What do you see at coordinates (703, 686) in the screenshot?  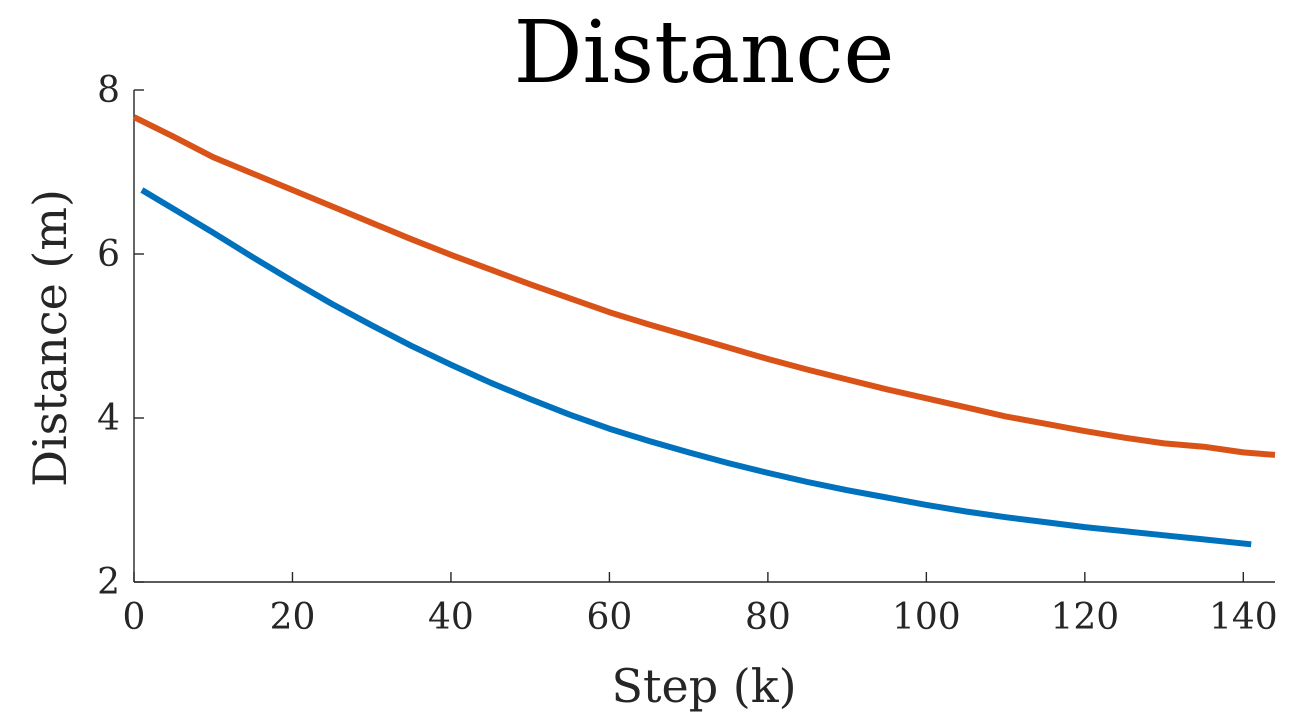 I see `x-axis-label: Step (k)` at bounding box center [703, 686].